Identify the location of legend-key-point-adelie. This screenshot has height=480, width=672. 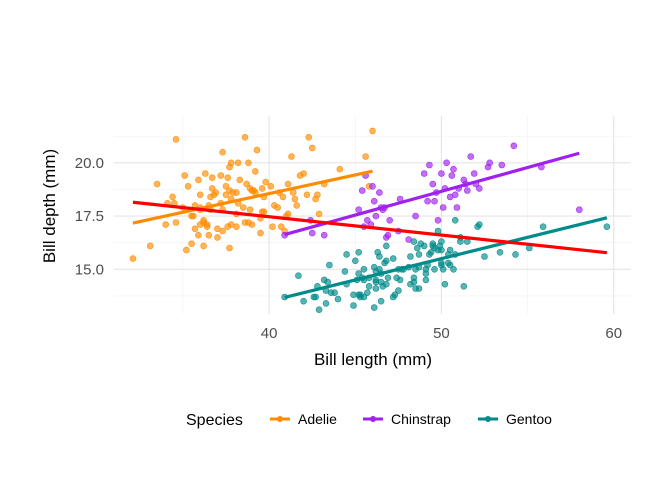
(280, 419).